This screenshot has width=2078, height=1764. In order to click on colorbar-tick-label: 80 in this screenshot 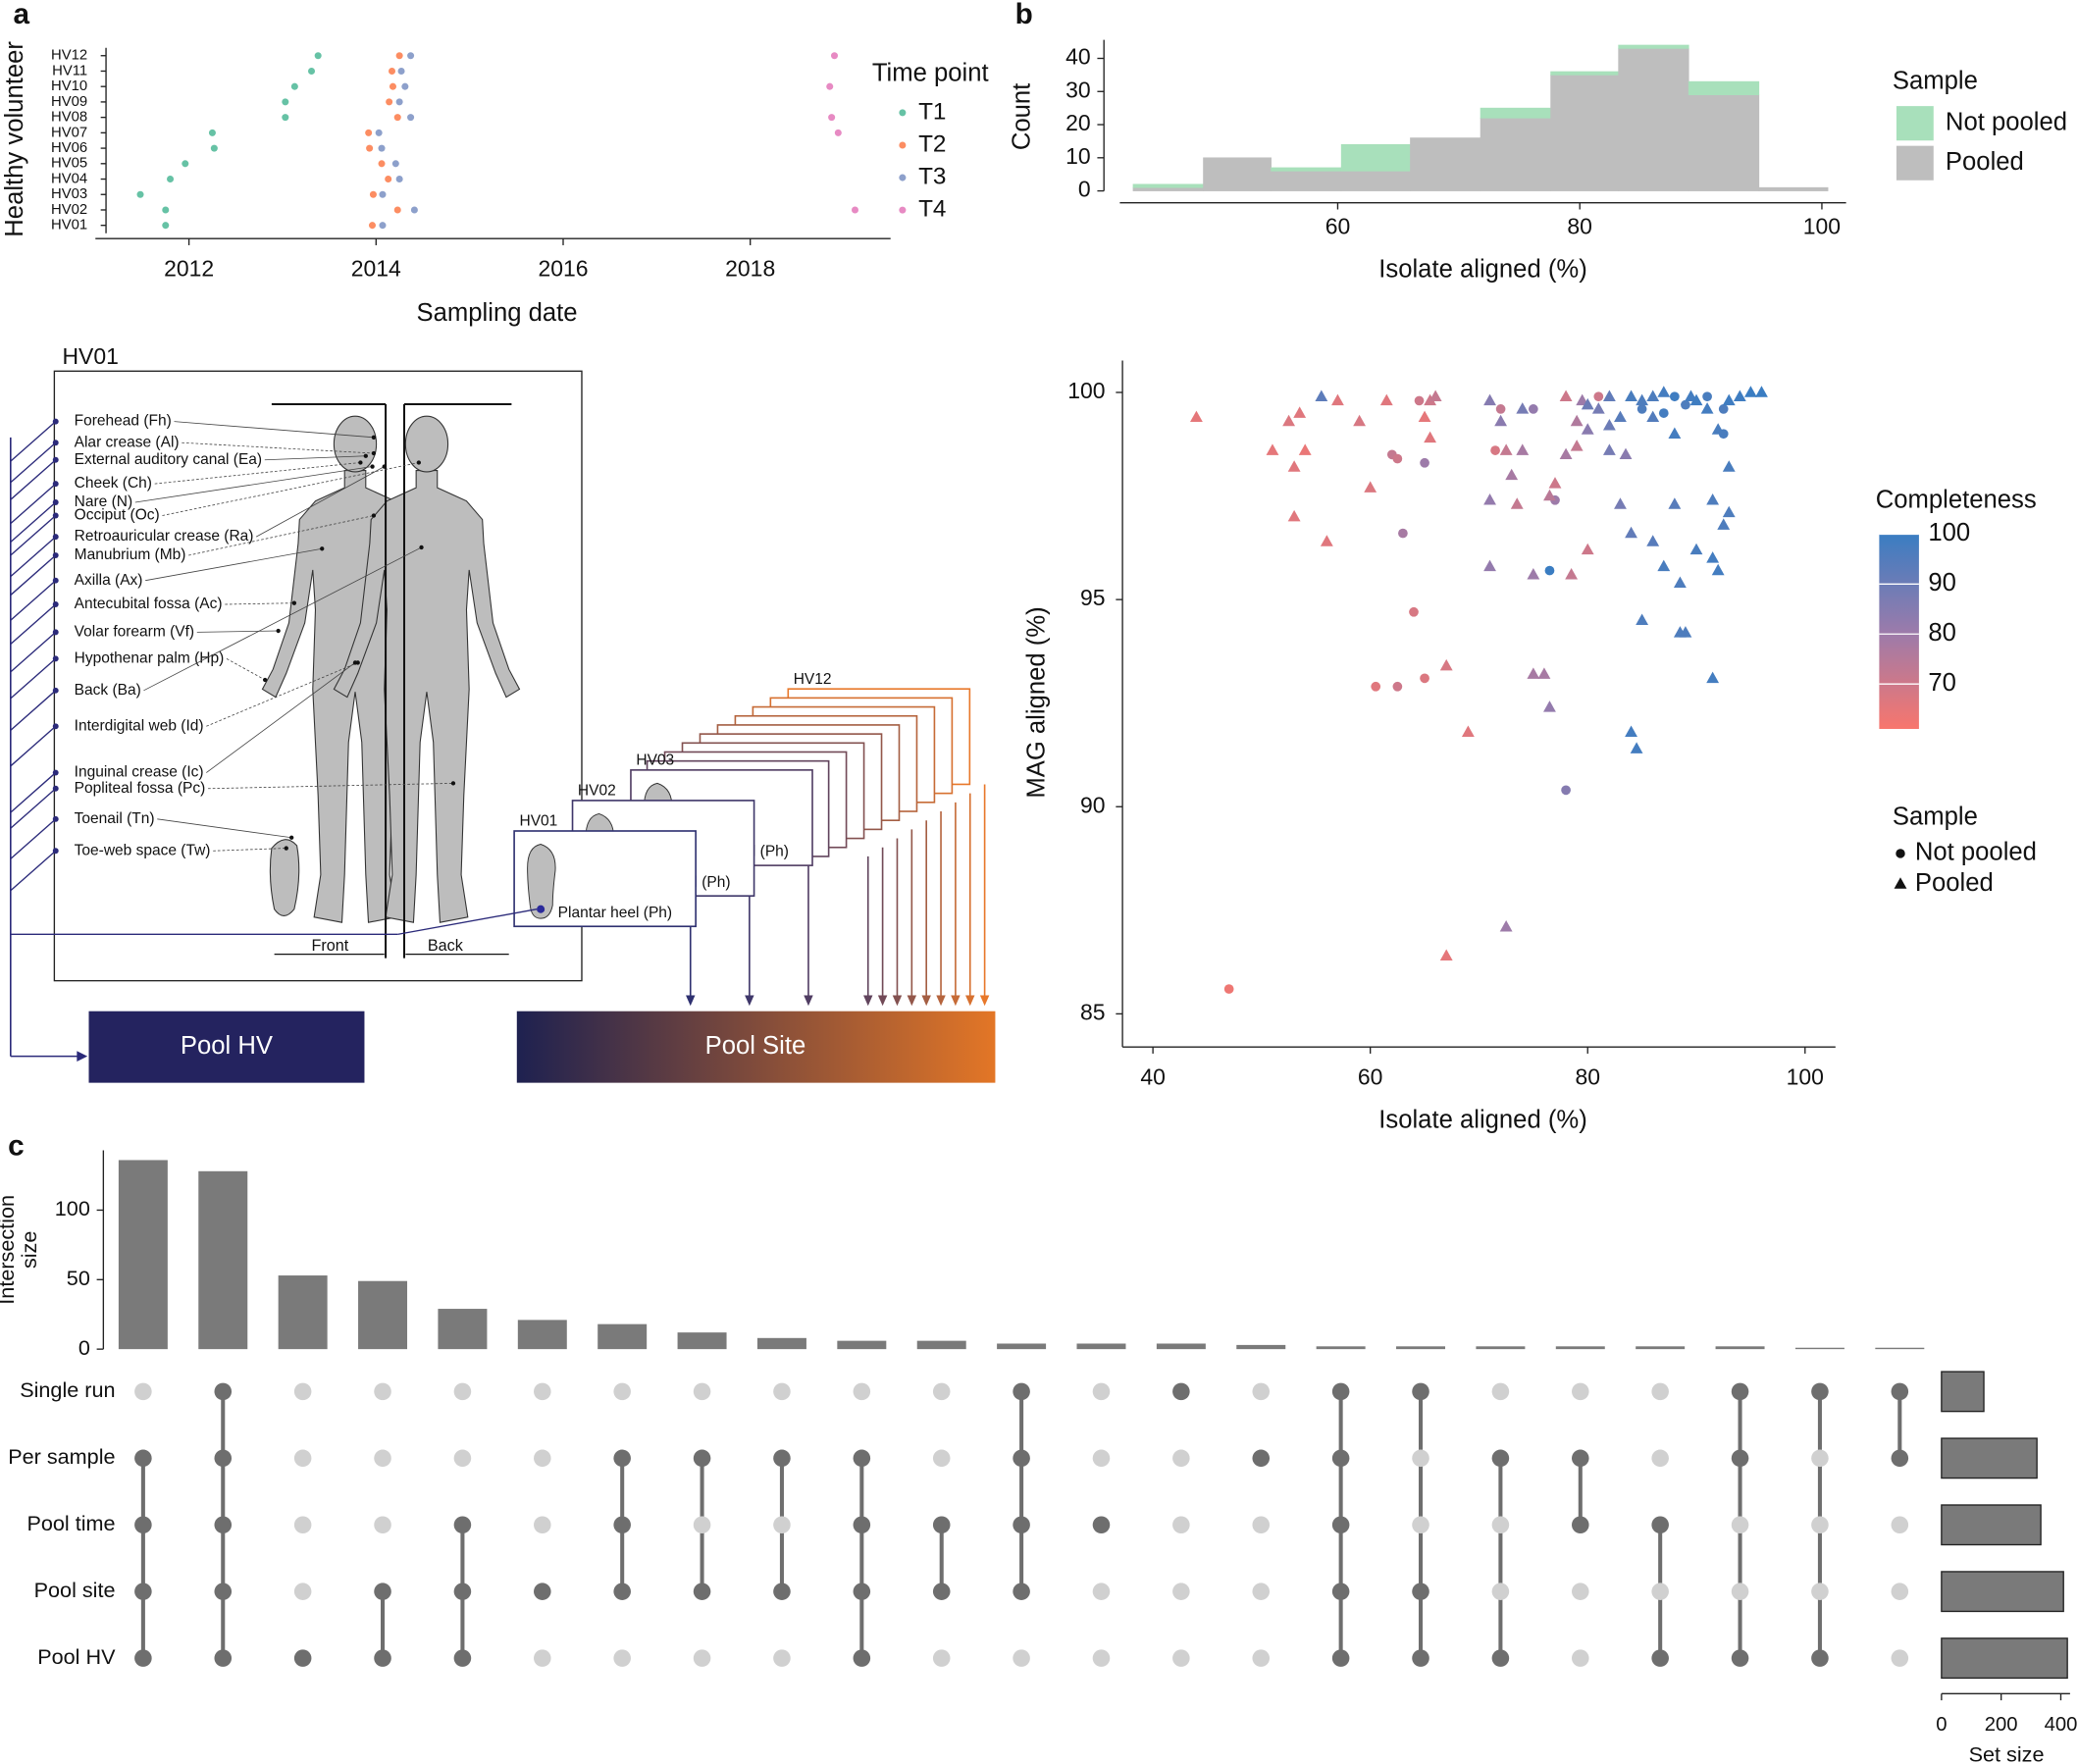, I will do `click(1942, 633)`.